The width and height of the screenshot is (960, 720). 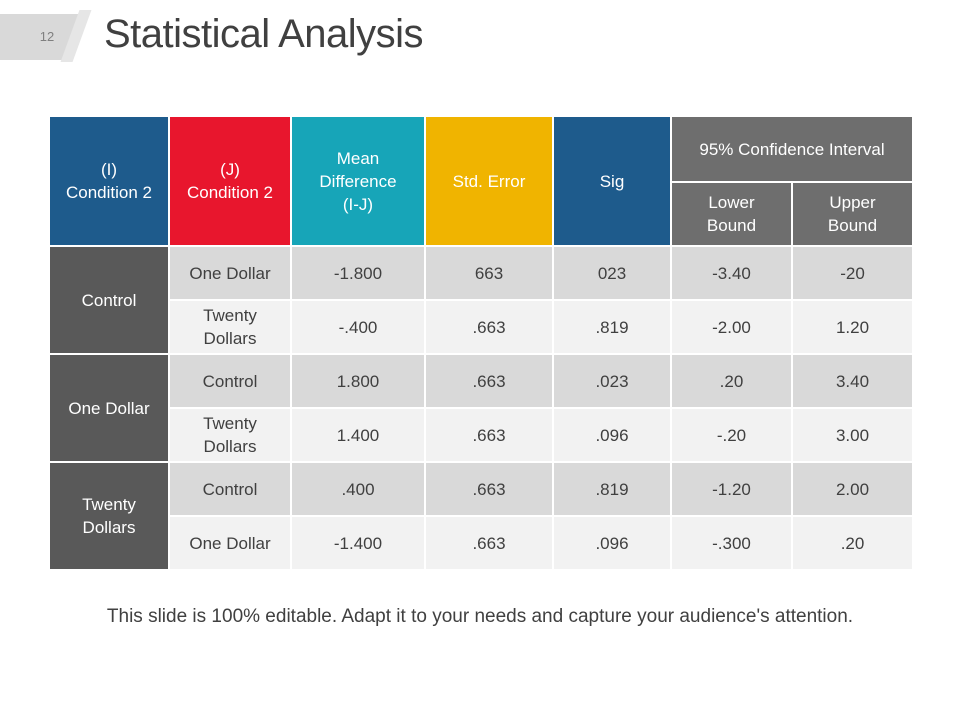 What do you see at coordinates (731, 202) in the screenshot?
I see `header-lower-line1: Lower` at bounding box center [731, 202].